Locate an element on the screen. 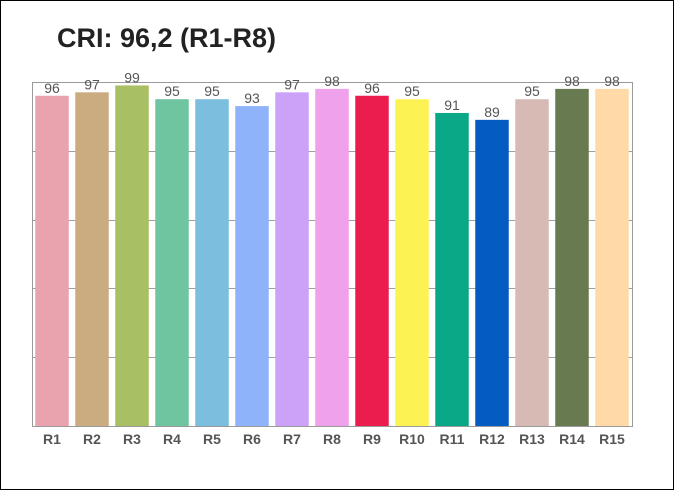  x-tick-label: R14 is located at coordinates (572, 439).